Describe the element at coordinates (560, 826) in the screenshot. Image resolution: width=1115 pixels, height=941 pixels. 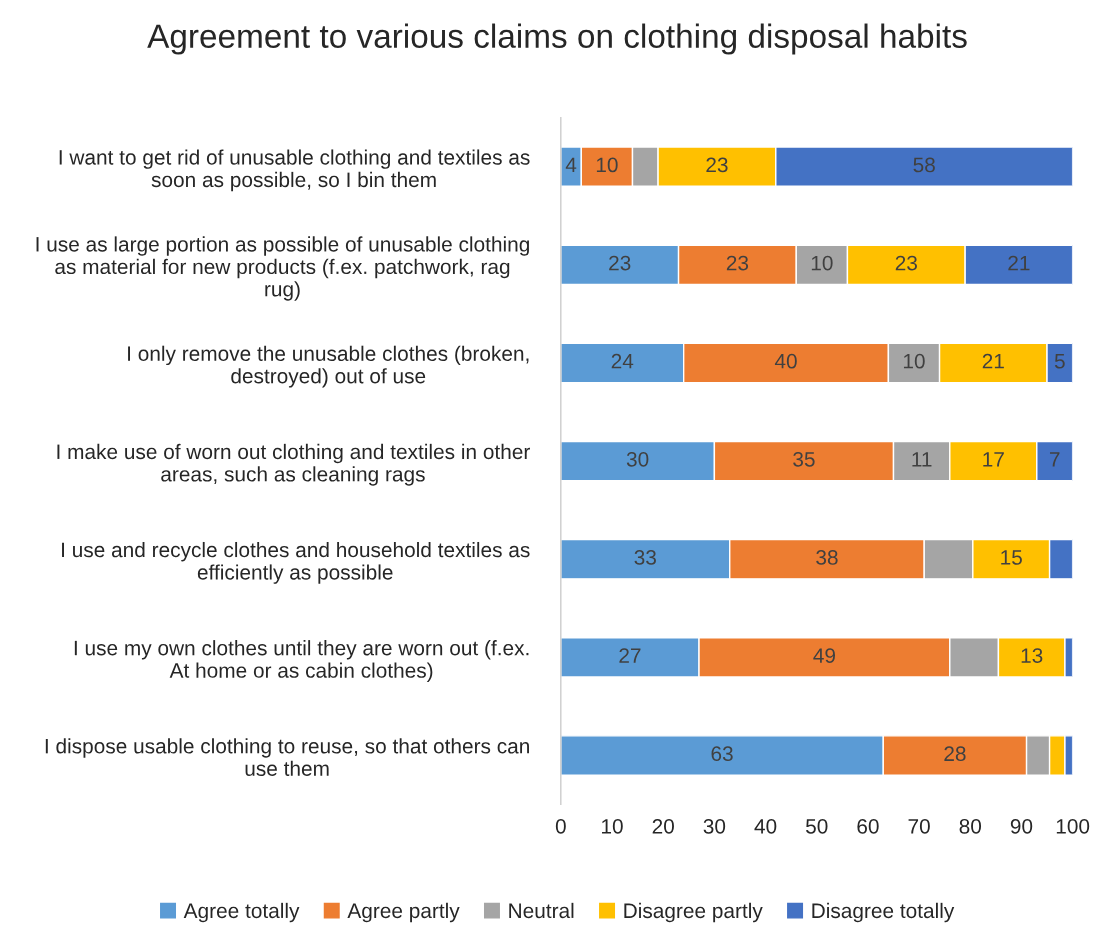
I see `x-tick-label: 0` at that location.